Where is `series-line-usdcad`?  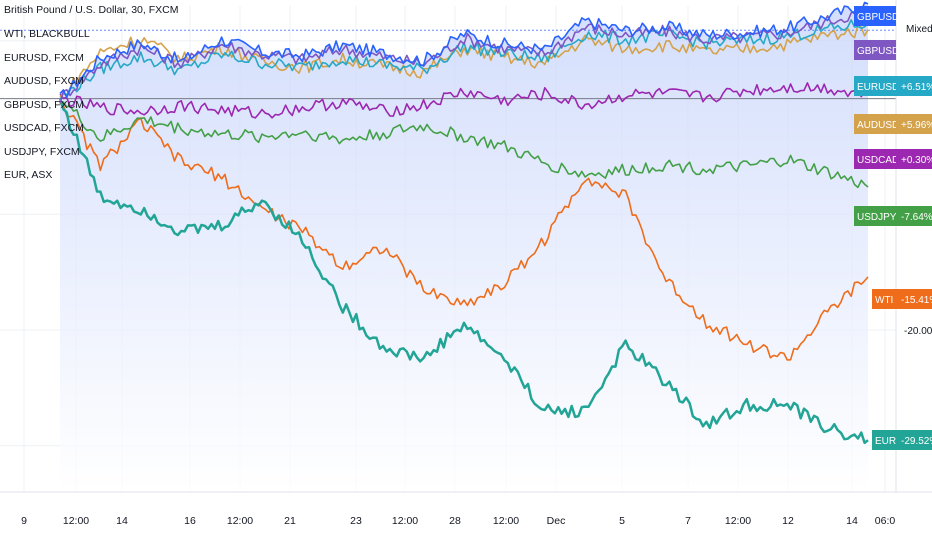 series-line-usdcad is located at coordinates (464, 100).